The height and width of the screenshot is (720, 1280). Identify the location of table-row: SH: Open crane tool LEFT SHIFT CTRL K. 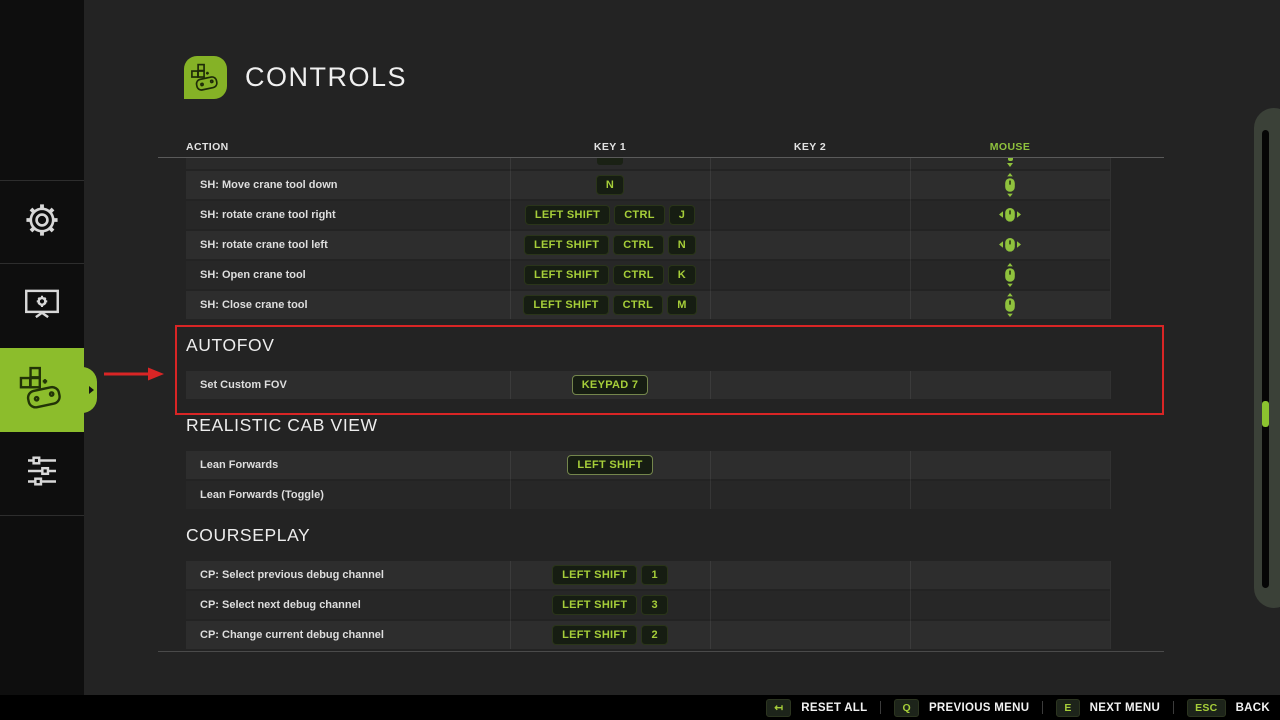
(648, 275).